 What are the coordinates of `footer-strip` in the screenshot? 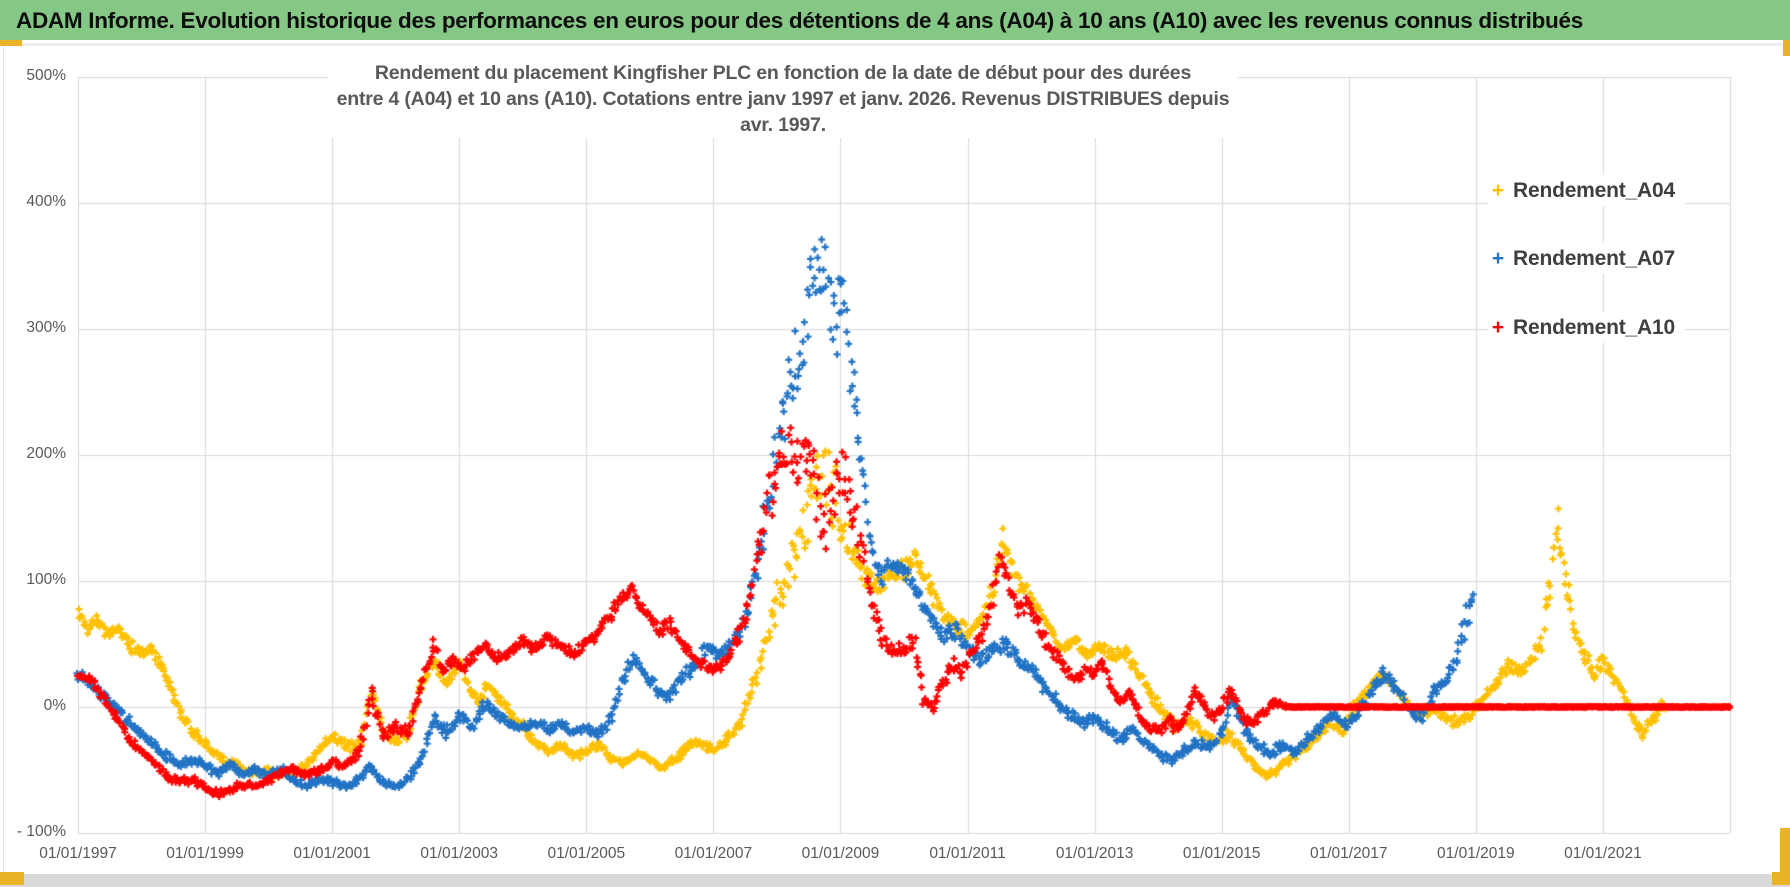 It's located at (895, 880).